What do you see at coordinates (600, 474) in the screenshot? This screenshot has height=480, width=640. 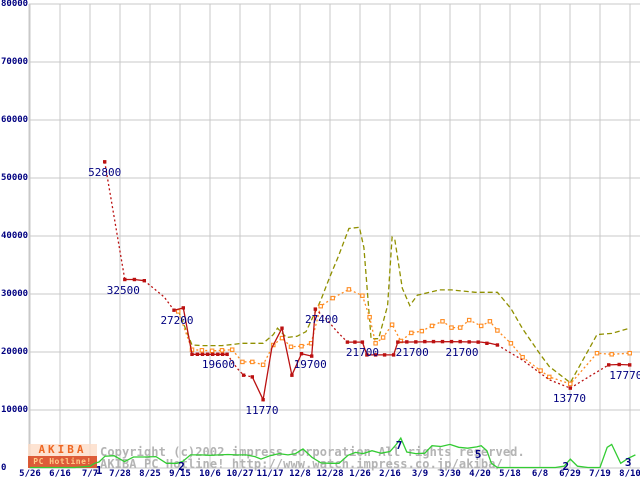 I see `x-tick-label: 7/19` at bounding box center [600, 474].